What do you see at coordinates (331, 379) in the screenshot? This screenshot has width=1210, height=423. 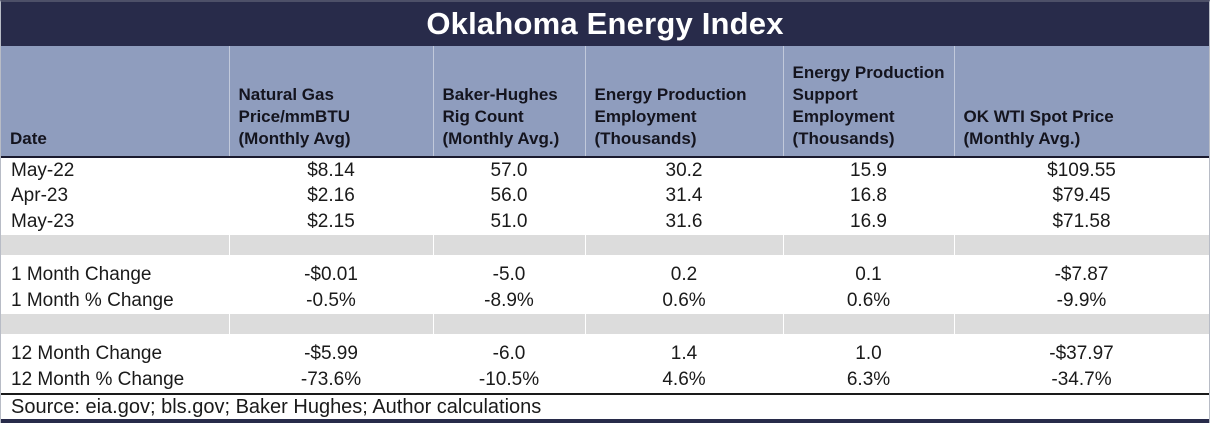 I see `value-cell: -73.6%` at bounding box center [331, 379].